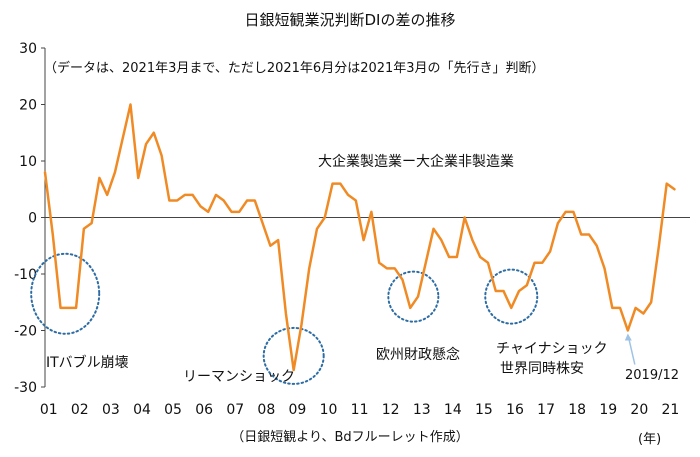 The width and height of the screenshot is (700, 457). Describe the element at coordinates (28, 162) in the screenshot. I see `y-tick-label: 10` at that location.